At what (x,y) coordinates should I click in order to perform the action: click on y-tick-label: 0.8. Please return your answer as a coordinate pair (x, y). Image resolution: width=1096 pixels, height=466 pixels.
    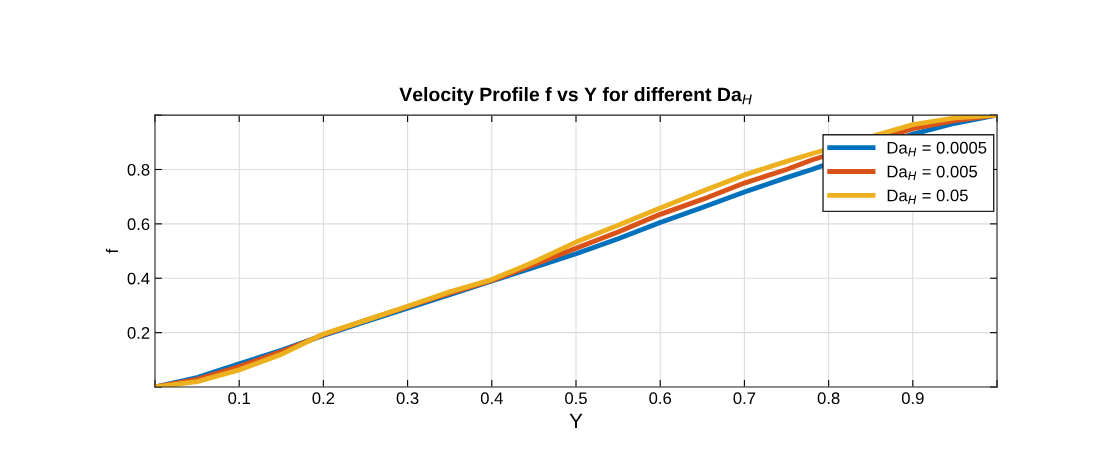
    Looking at the image, I should click on (138, 169).